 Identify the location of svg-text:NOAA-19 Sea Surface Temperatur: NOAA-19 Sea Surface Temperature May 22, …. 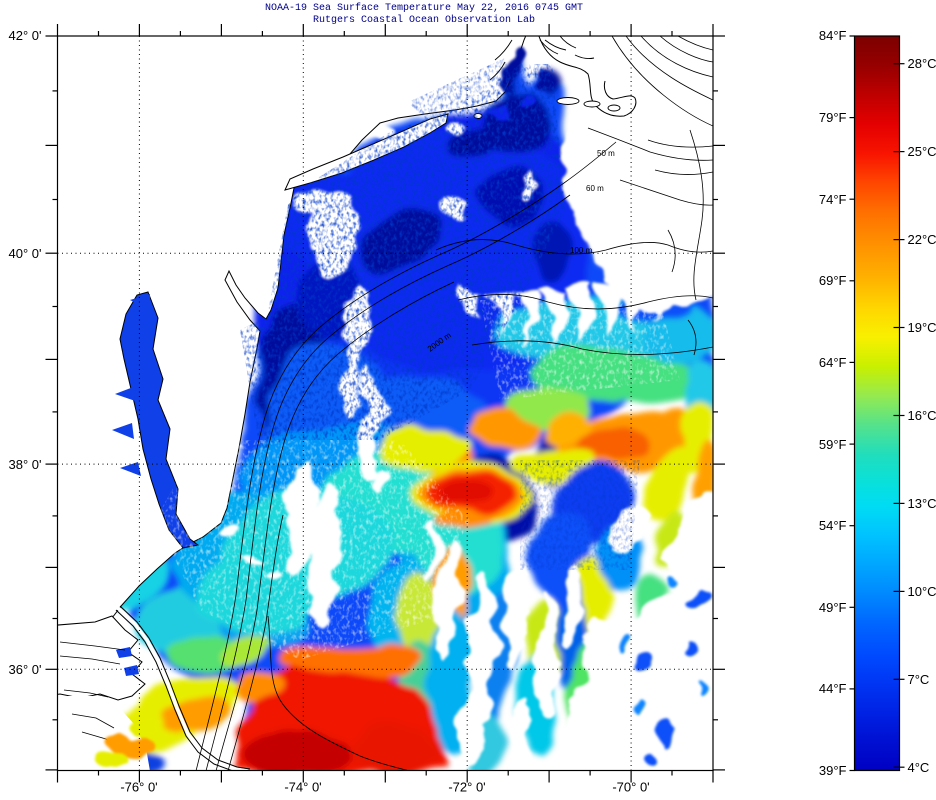
(424, 8).